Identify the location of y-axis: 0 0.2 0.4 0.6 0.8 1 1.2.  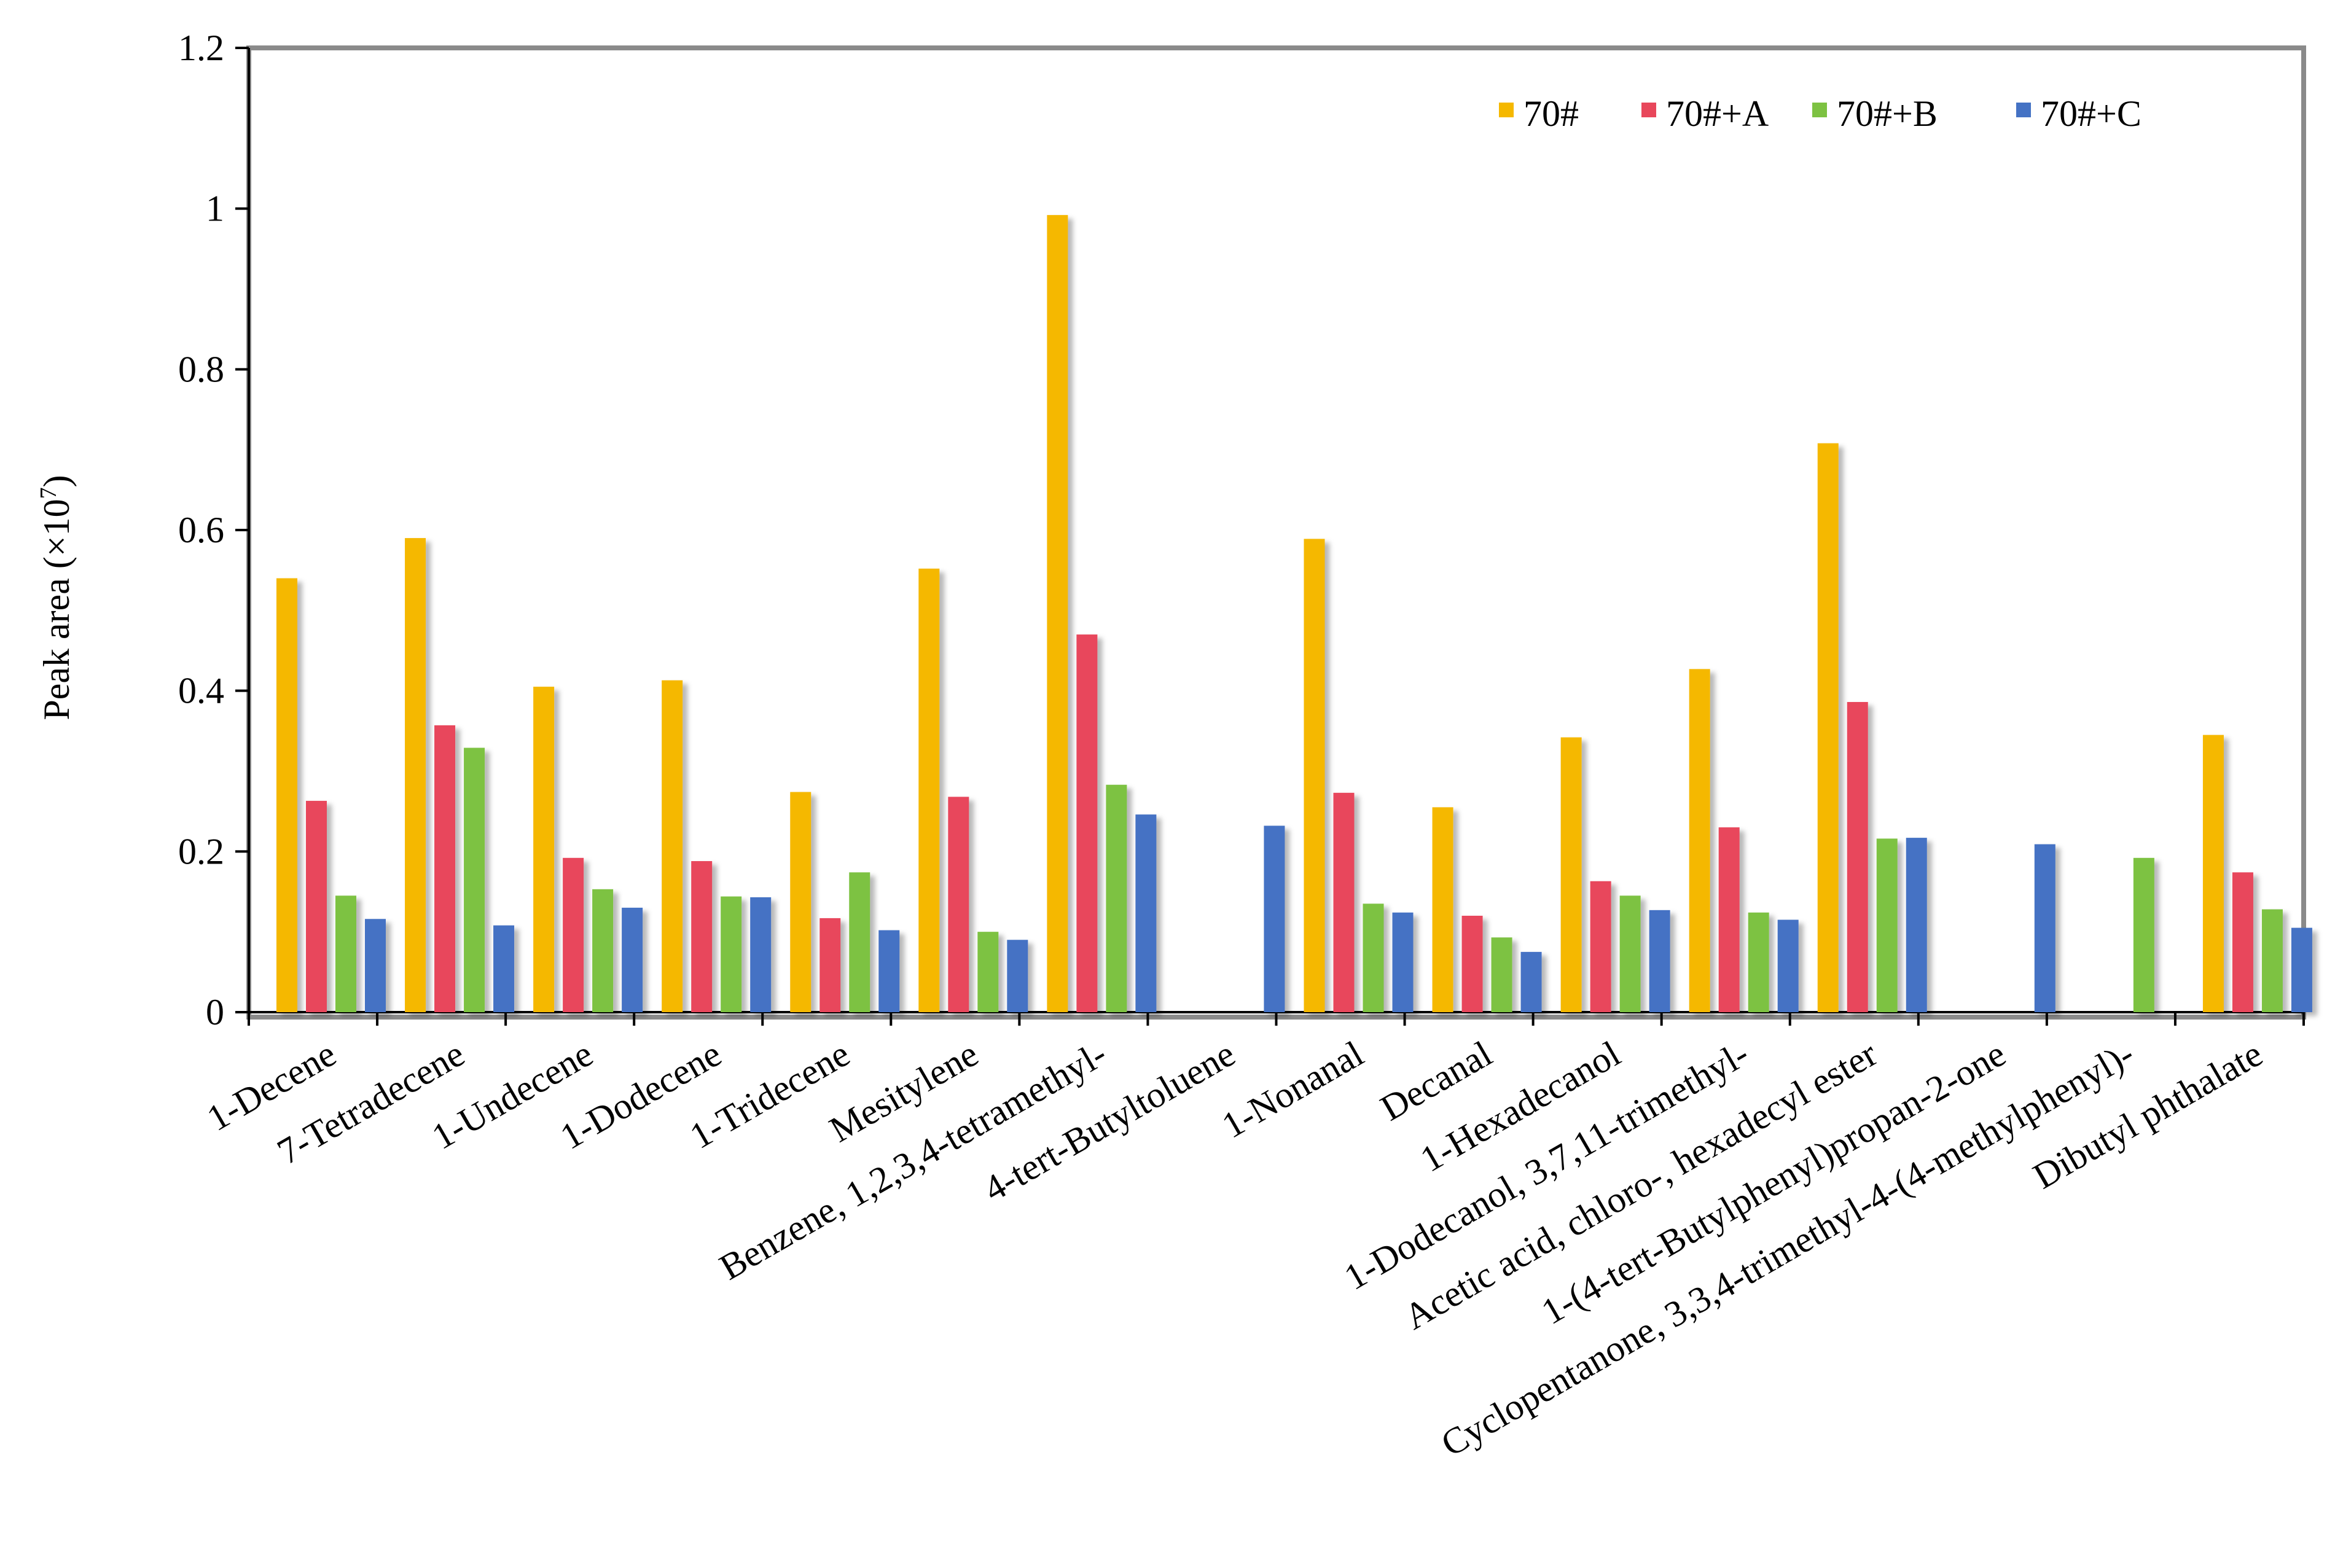
(214, 530).